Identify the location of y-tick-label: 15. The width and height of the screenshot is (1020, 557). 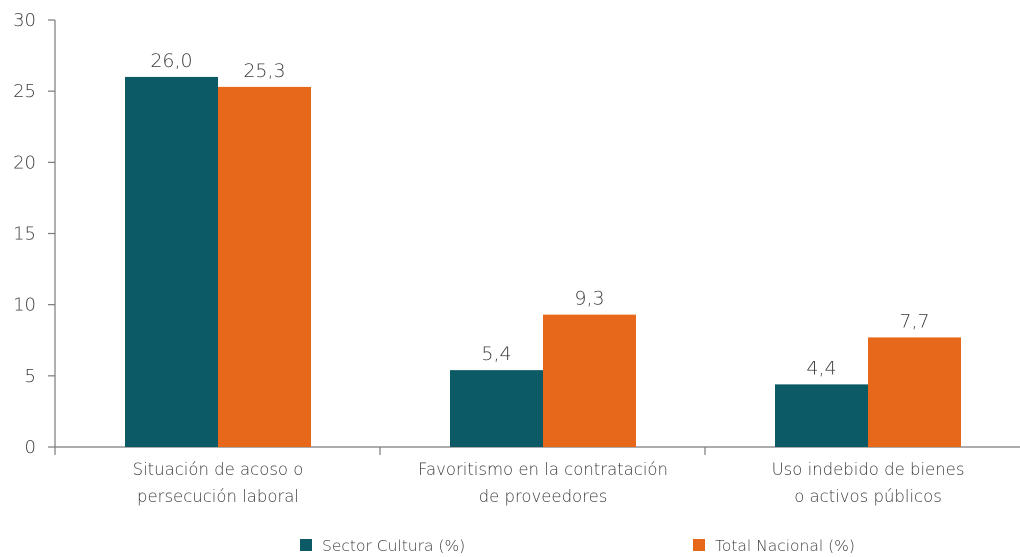
(24, 234).